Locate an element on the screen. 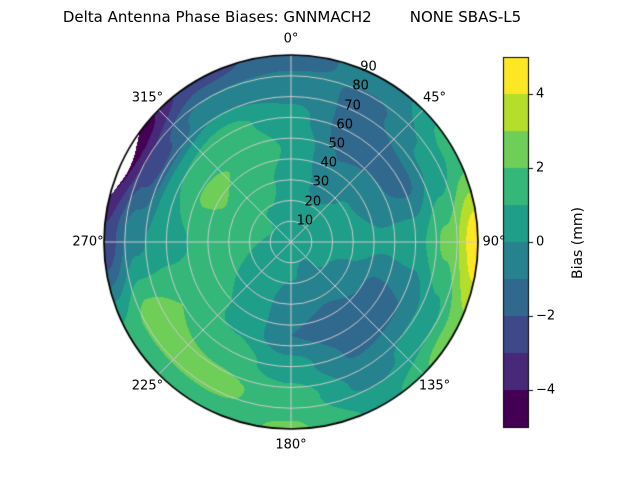  colorbar-axis-label: Bias (mm) is located at coordinates (578, 243).